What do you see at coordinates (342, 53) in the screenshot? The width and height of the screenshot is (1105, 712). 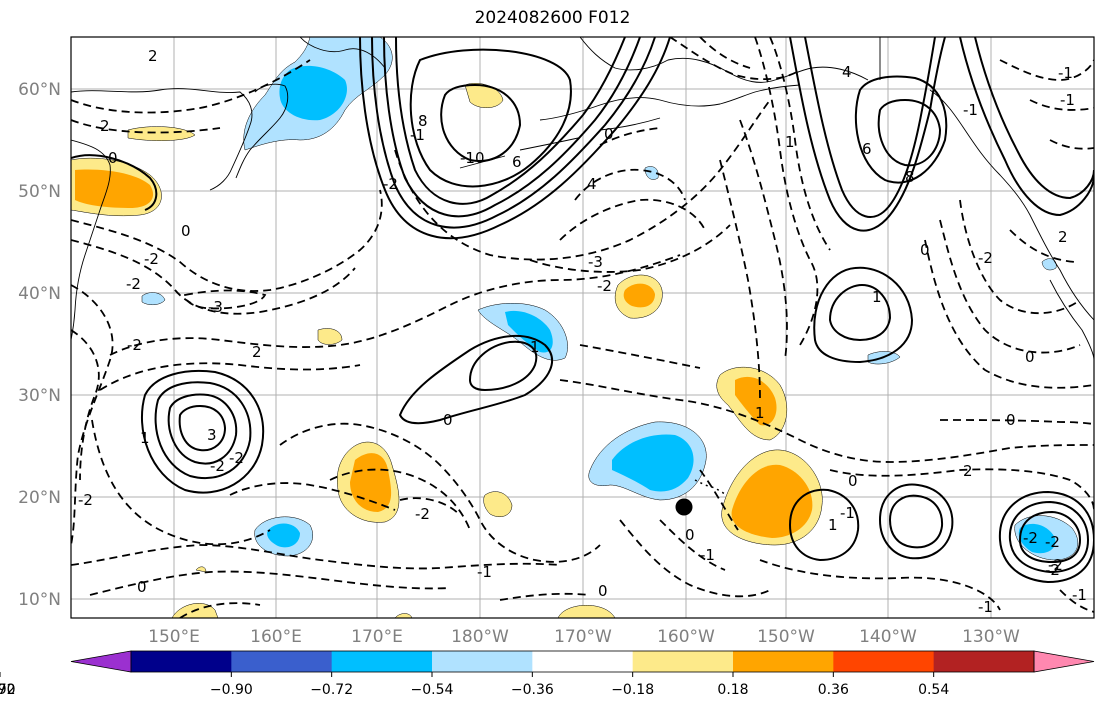 I see `chukotka-coastline` at bounding box center [342, 53].